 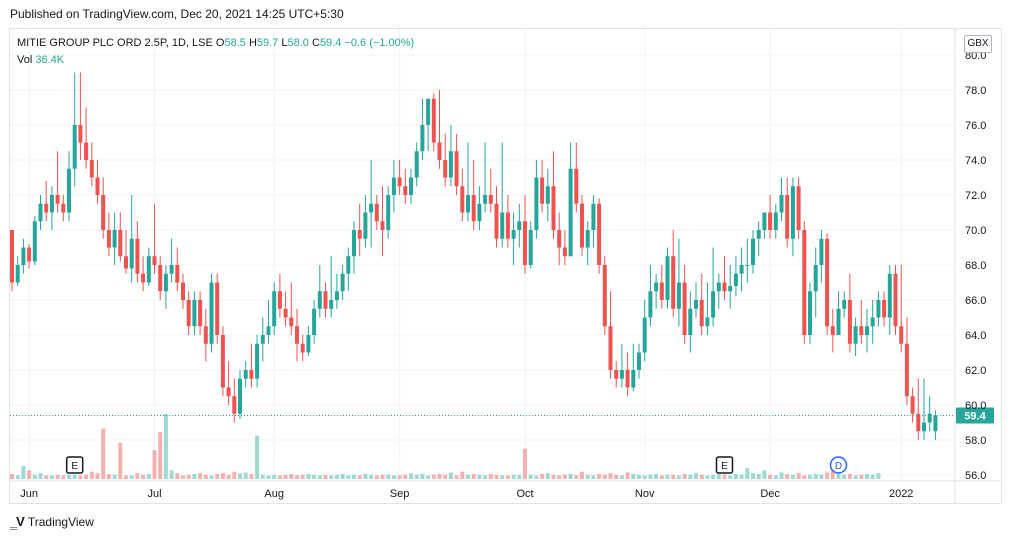 I want to click on x-tick-label: Sep, so click(x=400, y=494).